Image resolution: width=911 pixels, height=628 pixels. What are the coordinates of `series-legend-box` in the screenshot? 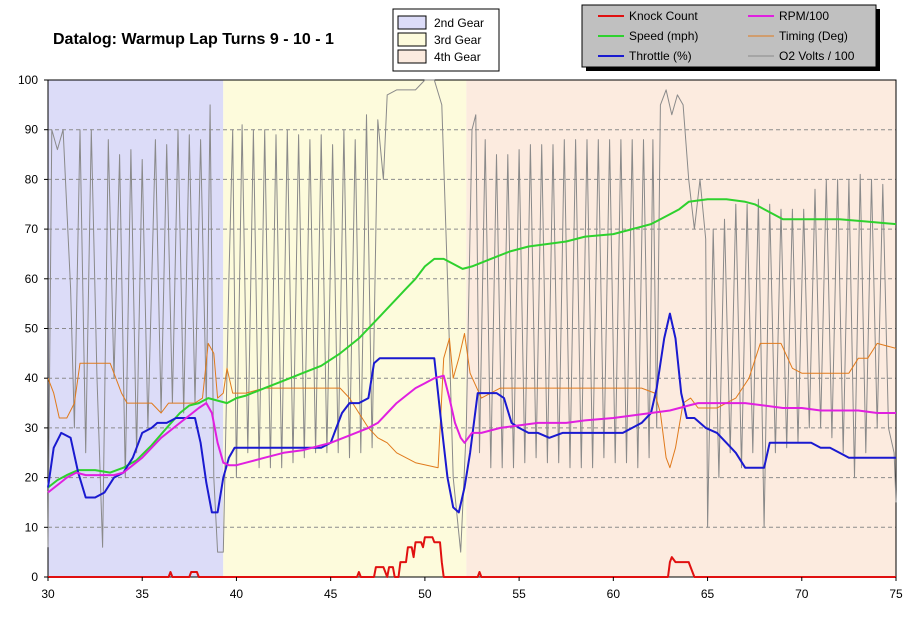 It's located at (729, 36).